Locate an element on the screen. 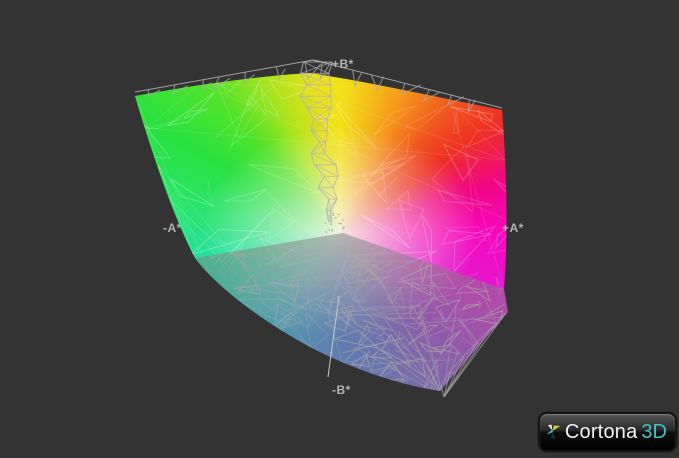 This screenshot has height=458, width=679. neutral-axis-mesh-column is located at coordinates (322, 150).